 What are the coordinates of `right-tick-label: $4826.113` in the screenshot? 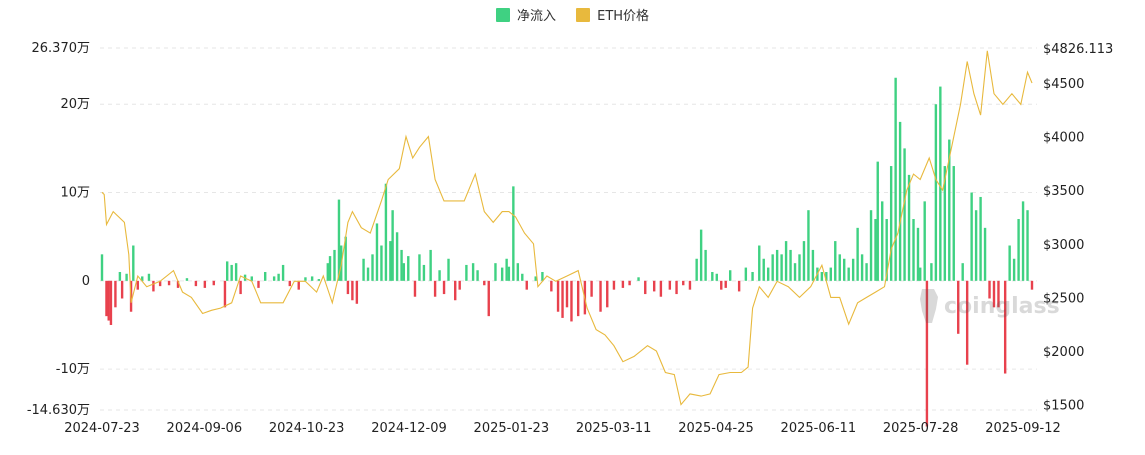 It's located at (1078, 49).